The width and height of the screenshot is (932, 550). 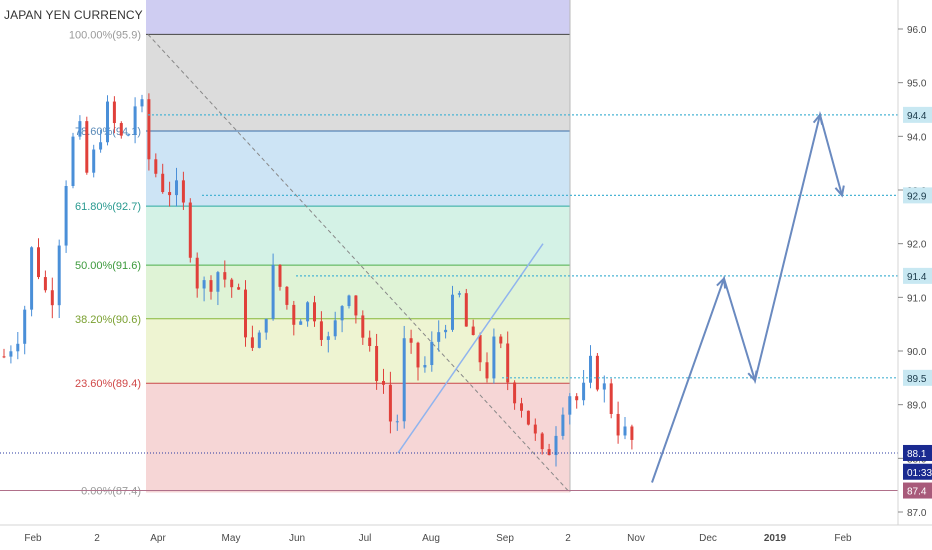 I want to click on y-tick-label: 95.0, so click(x=917, y=84).